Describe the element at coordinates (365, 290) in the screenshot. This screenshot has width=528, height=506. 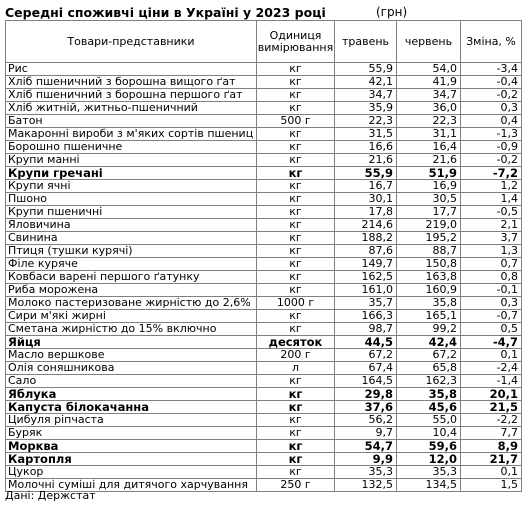
I see `may-price-cell: 161,0` at that location.